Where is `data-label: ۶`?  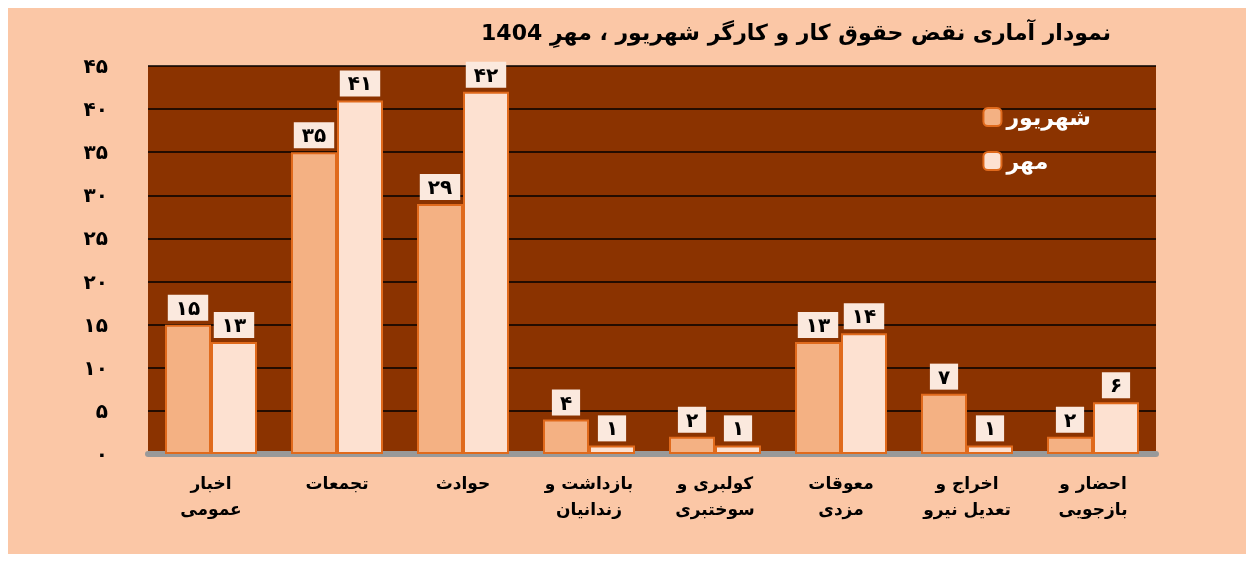 data-label: ۶ is located at coordinates (1116, 385).